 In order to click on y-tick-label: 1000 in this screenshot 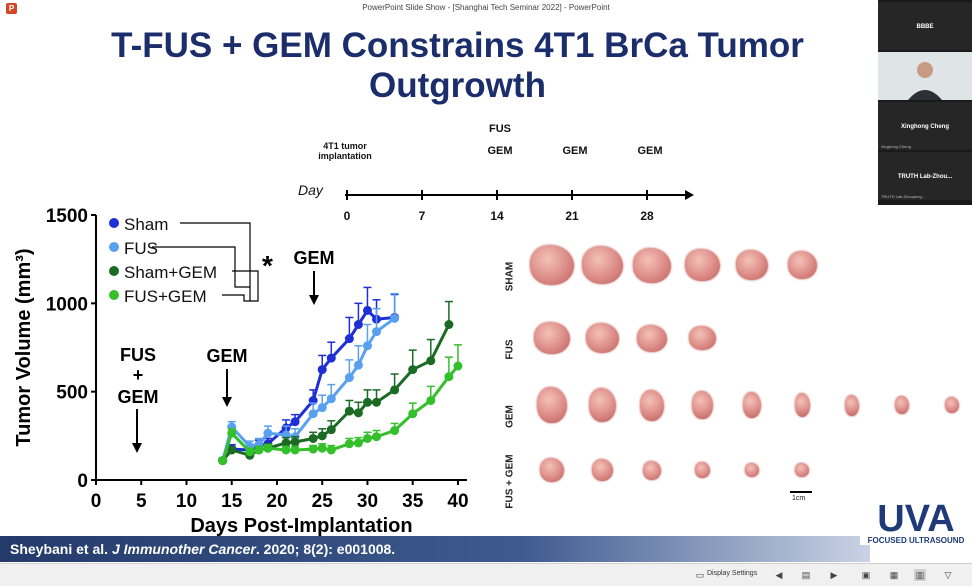, I will do `click(67, 304)`.